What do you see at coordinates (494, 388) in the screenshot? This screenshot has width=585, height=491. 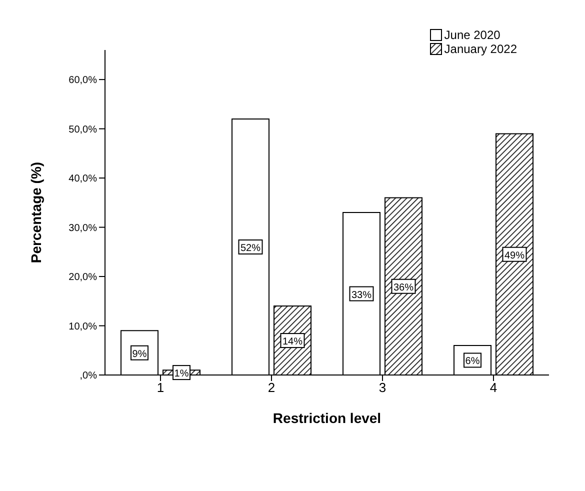 I see `x-tick-label: 4` at bounding box center [494, 388].